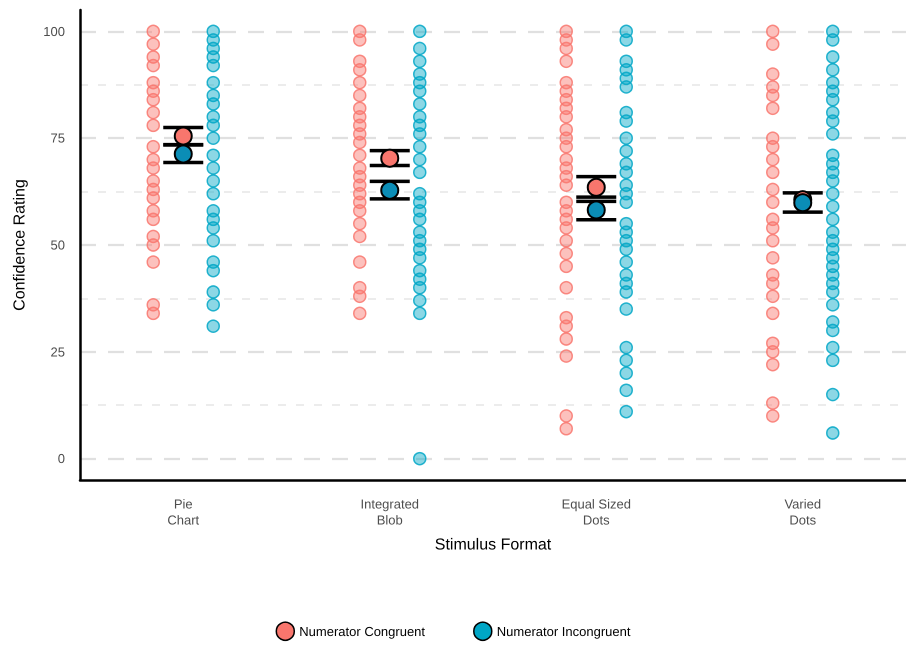 The width and height of the screenshot is (906, 647). I want to click on x-tick-label: Equal Sized Dots, so click(596, 512).